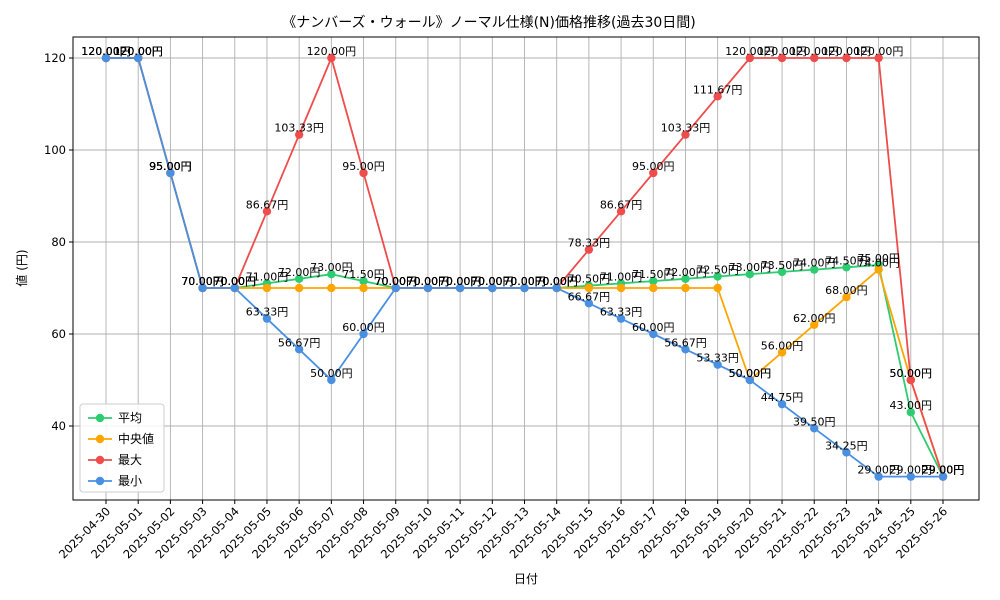  What do you see at coordinates (653, 327) in the screenshot?
I see `data-label: 60.00円` at bounding box center [653, 327].